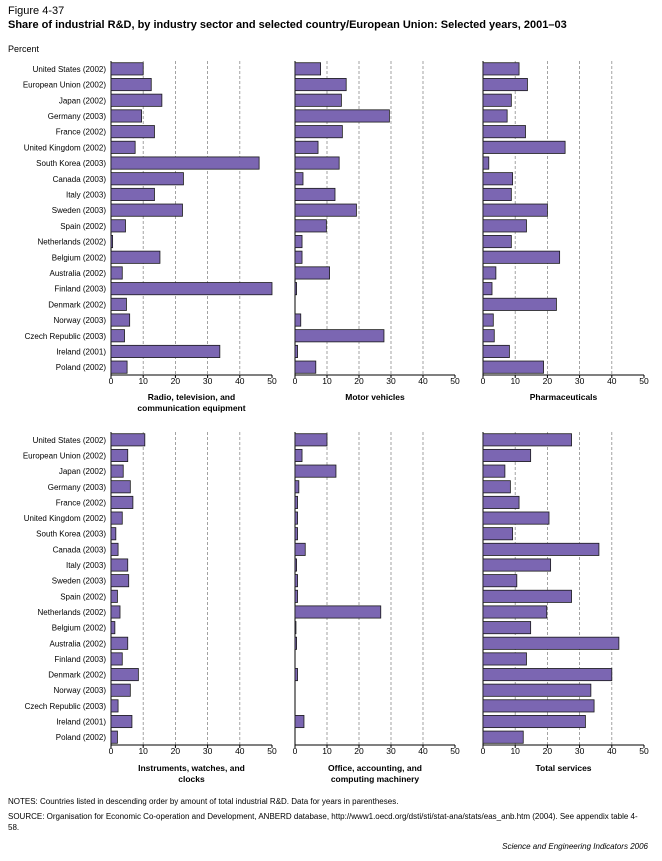  What do you see at coordinates (80, 320) in the screenshot?
I see `category-label: Norway (2003)` at bounding box center [80, 320].